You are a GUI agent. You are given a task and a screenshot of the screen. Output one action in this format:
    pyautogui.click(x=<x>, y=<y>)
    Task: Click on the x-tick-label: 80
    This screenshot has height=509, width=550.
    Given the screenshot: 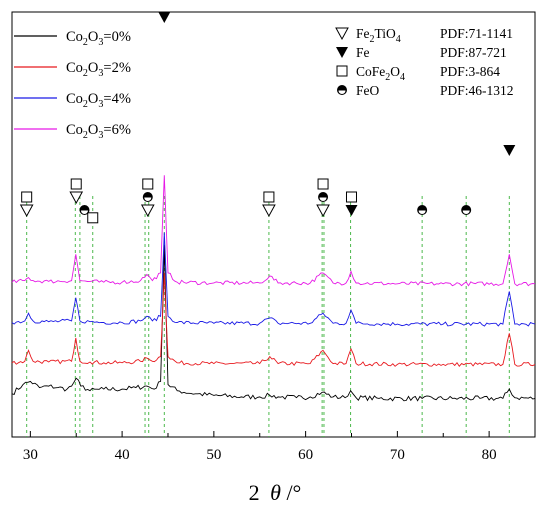 What is the action you would take?
    pyautogui.click(x=489, y=455)
    